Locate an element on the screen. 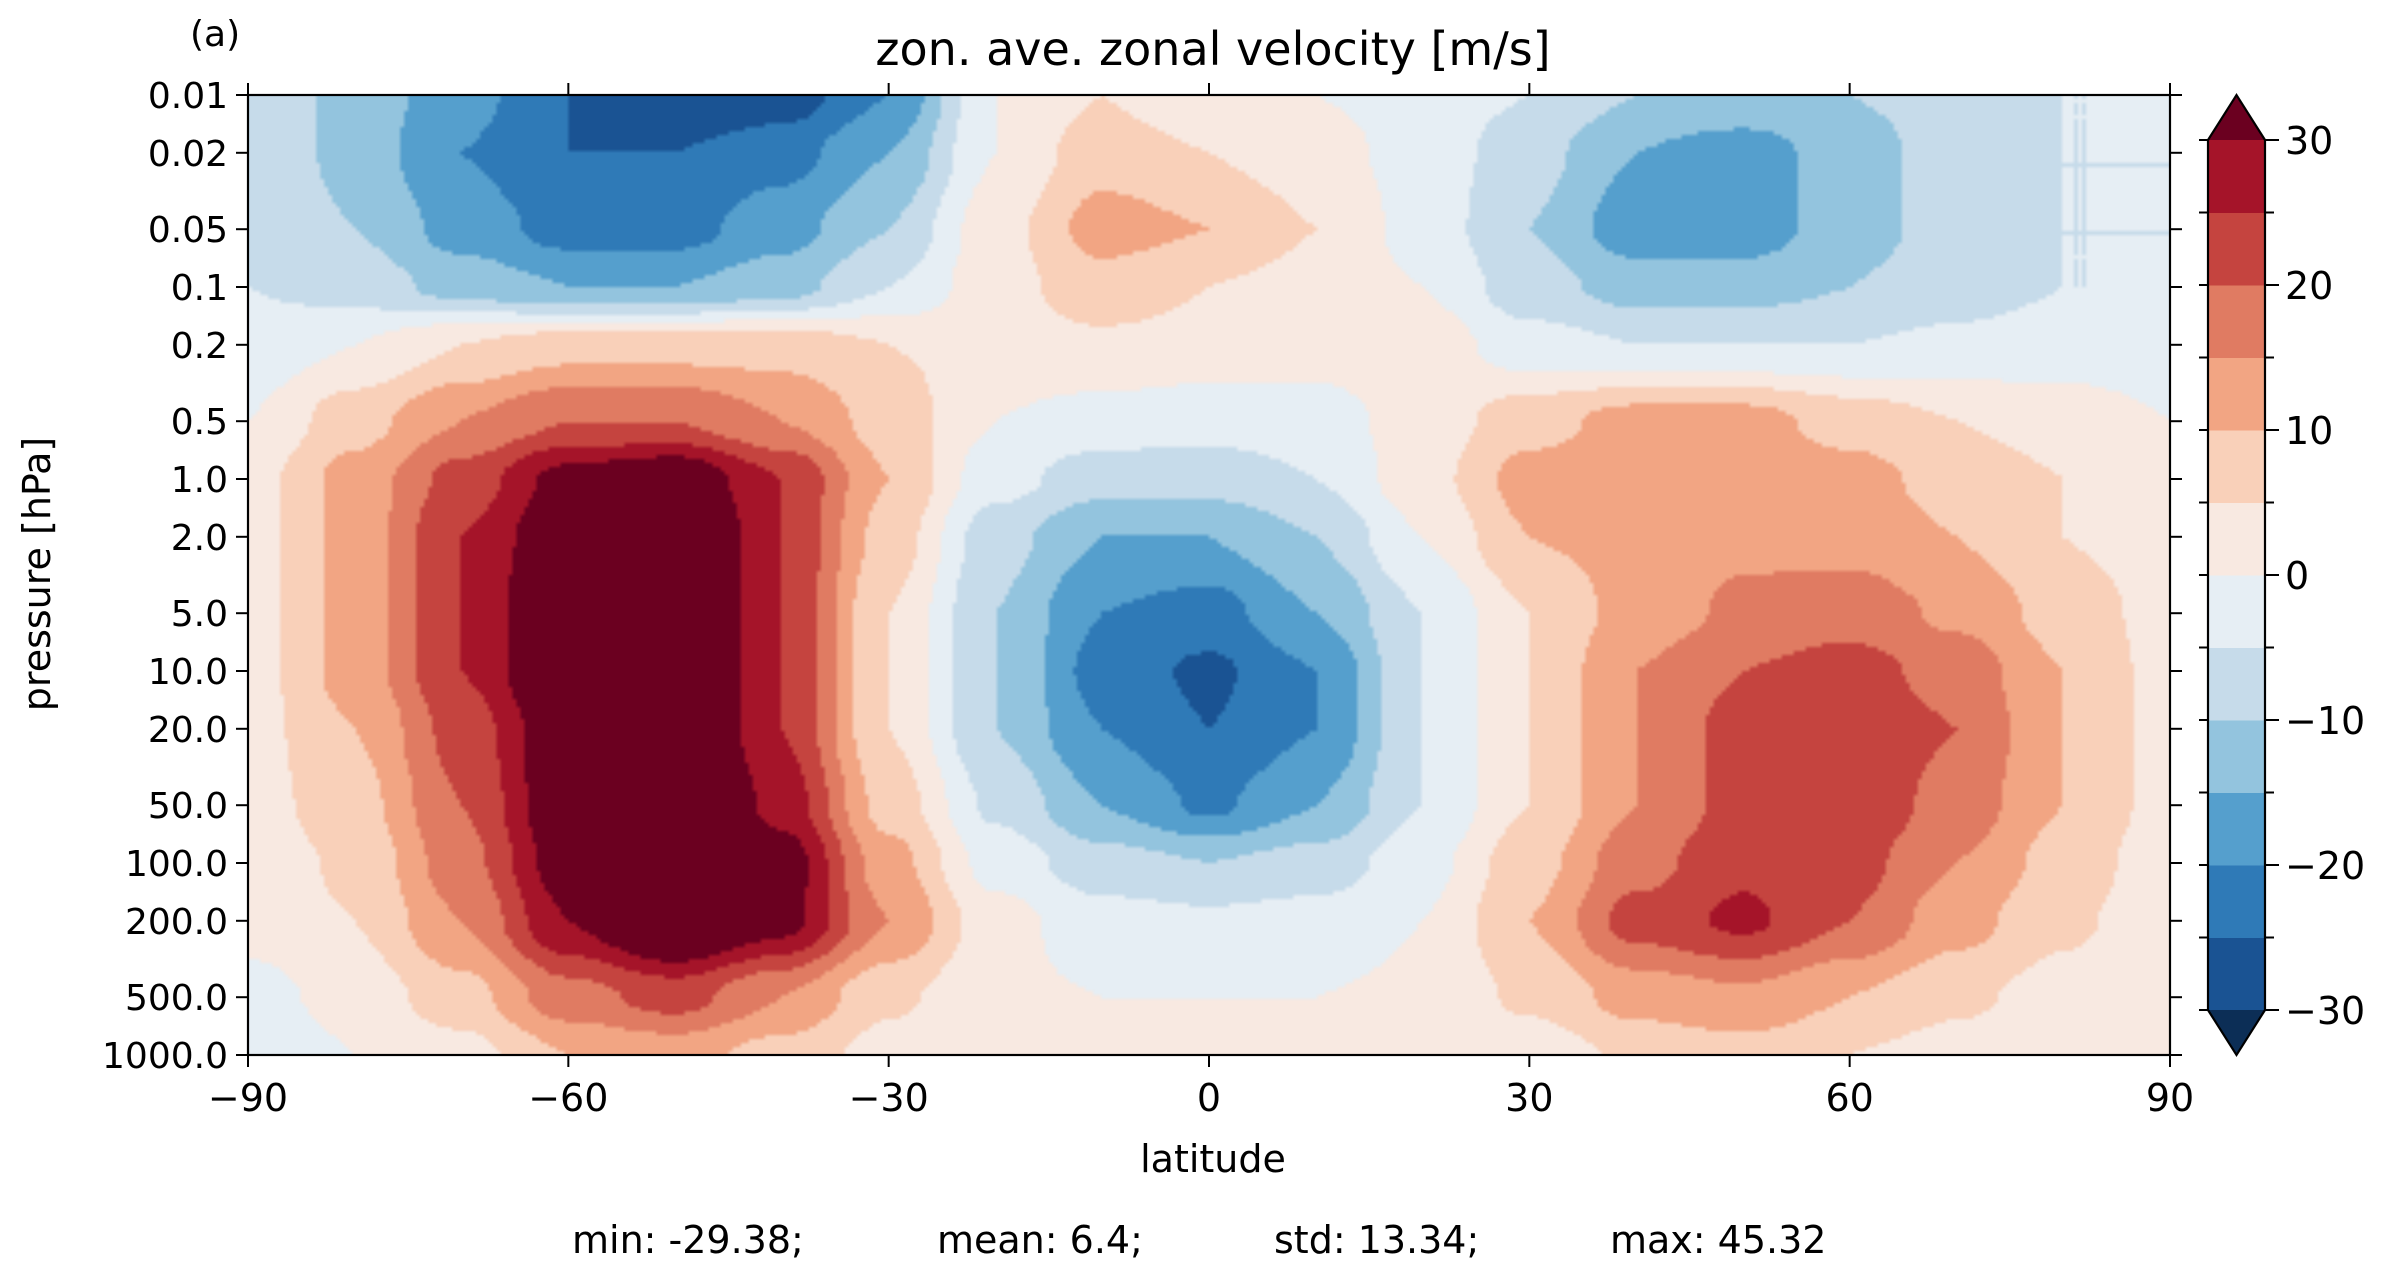 This screenshot has width=2397, height=1263. y-tick-label: 10.0 is located at coordinates (188, 672).